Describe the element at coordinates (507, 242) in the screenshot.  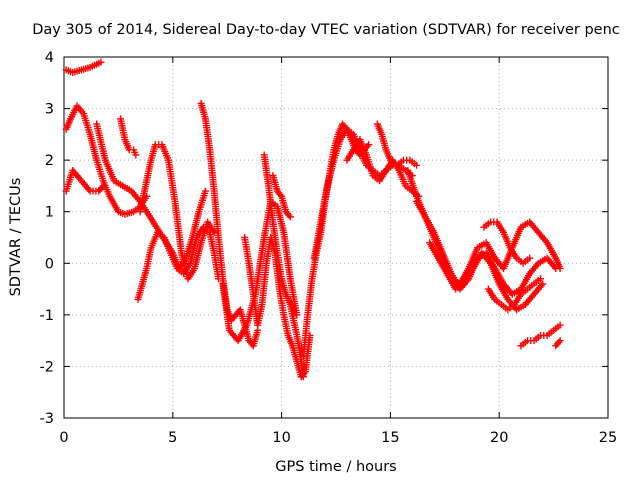
I see `series-arc-t` at that location.